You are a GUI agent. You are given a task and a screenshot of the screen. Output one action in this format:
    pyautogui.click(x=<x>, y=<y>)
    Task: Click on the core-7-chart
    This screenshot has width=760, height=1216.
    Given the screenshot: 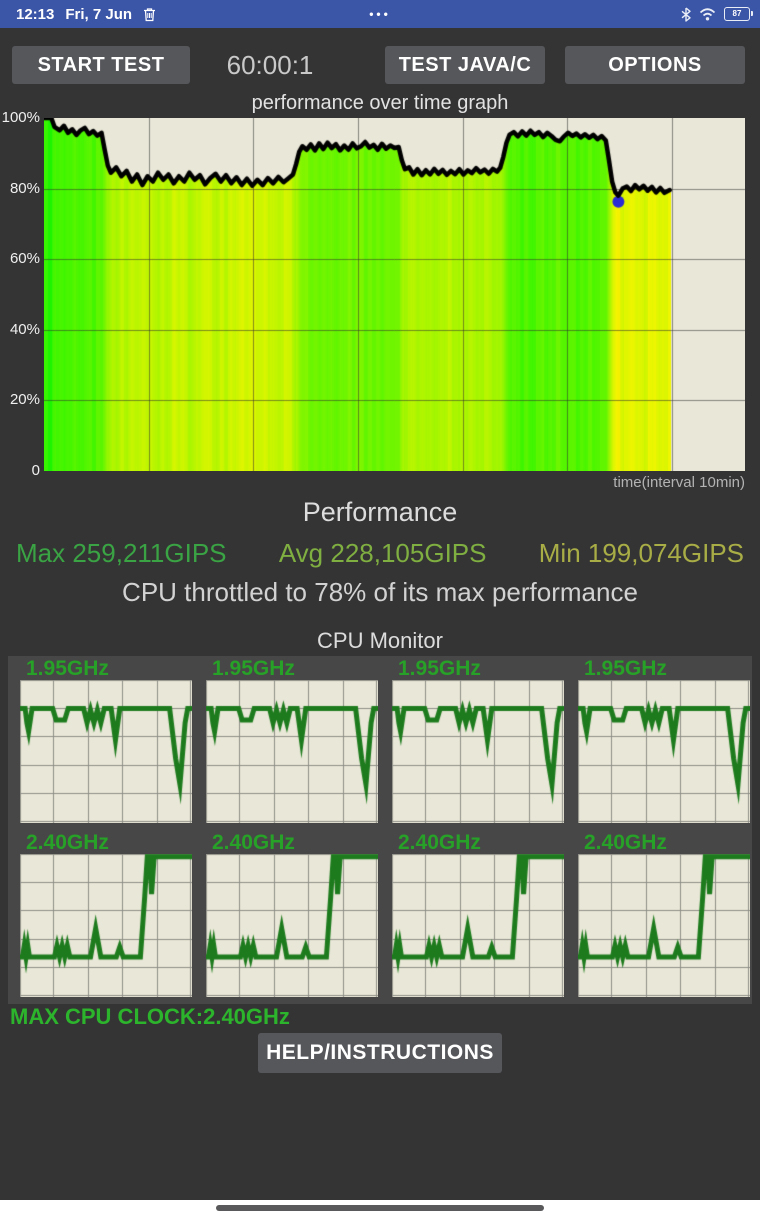 What is the action you would take?
    pyautogui.click(x=478, y=925)
    